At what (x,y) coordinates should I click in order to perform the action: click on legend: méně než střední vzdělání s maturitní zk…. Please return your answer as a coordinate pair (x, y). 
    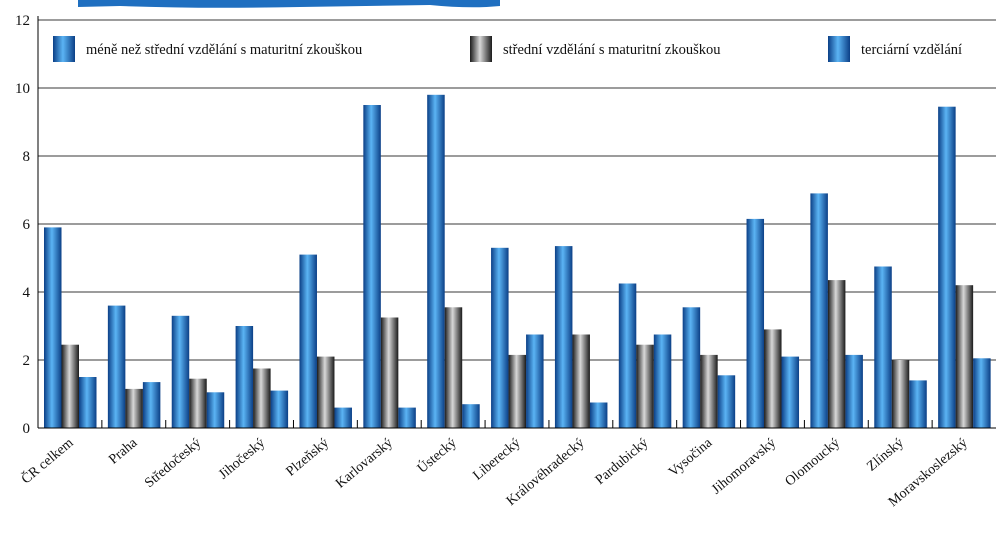
    Looking at the image, I should click on (517, 50).